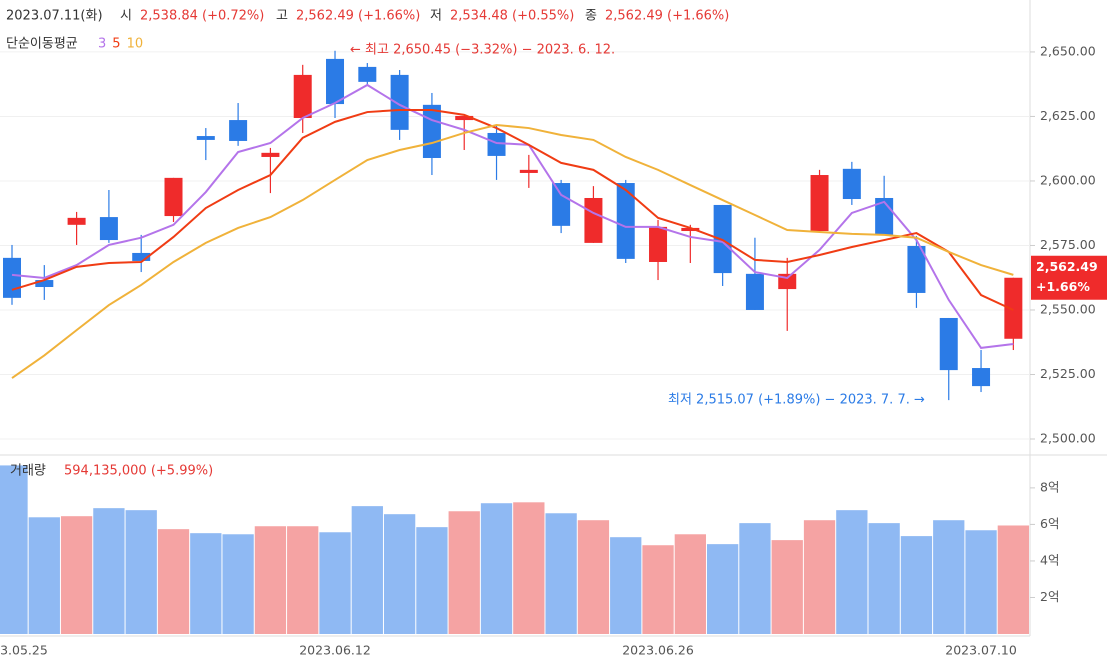  Describe the element at coordinates (24, 650) in the screenshot. I see `x-tick-label: 2023.05.25` at that location.